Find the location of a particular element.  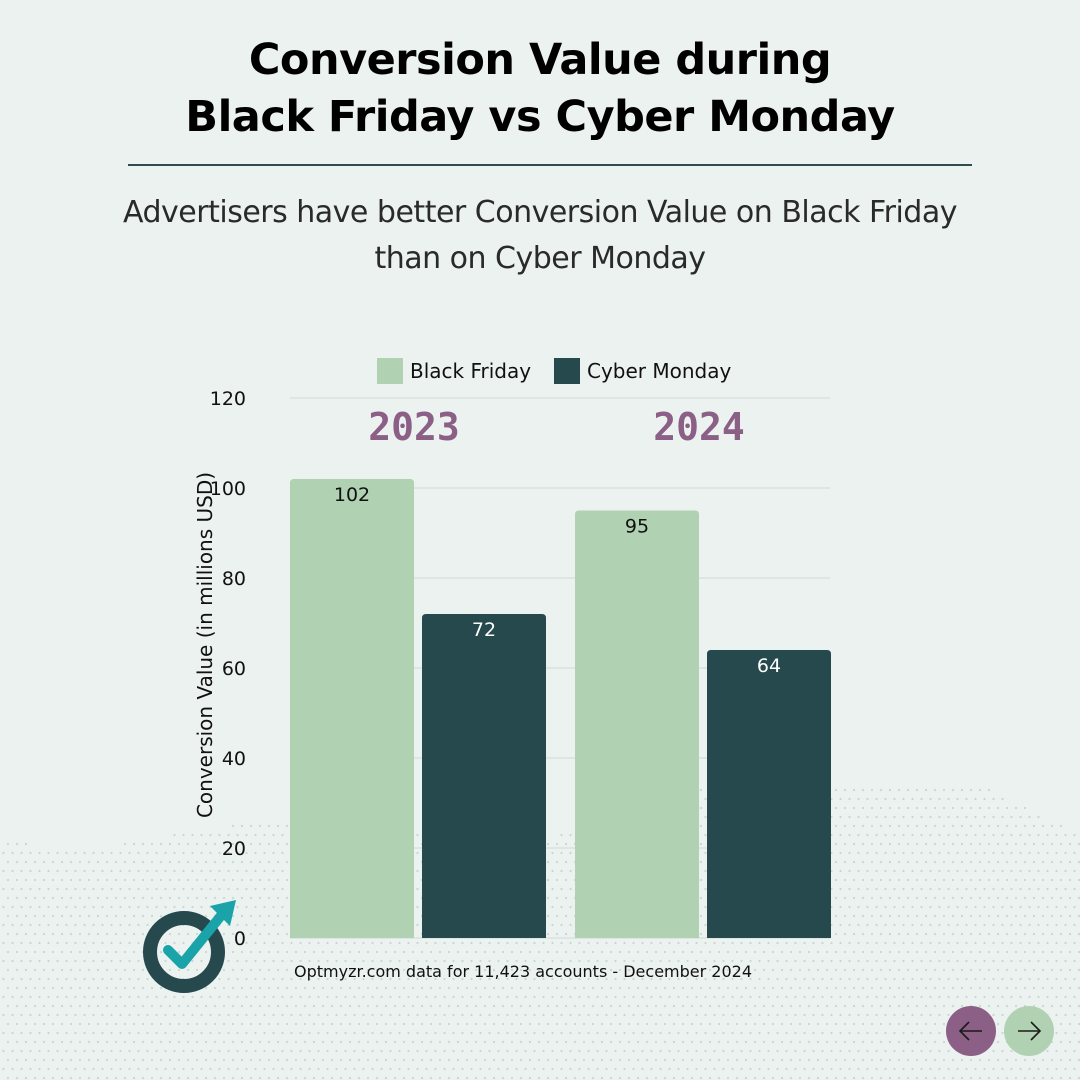

category-label: 2024 is located at coordinates (699, 427).